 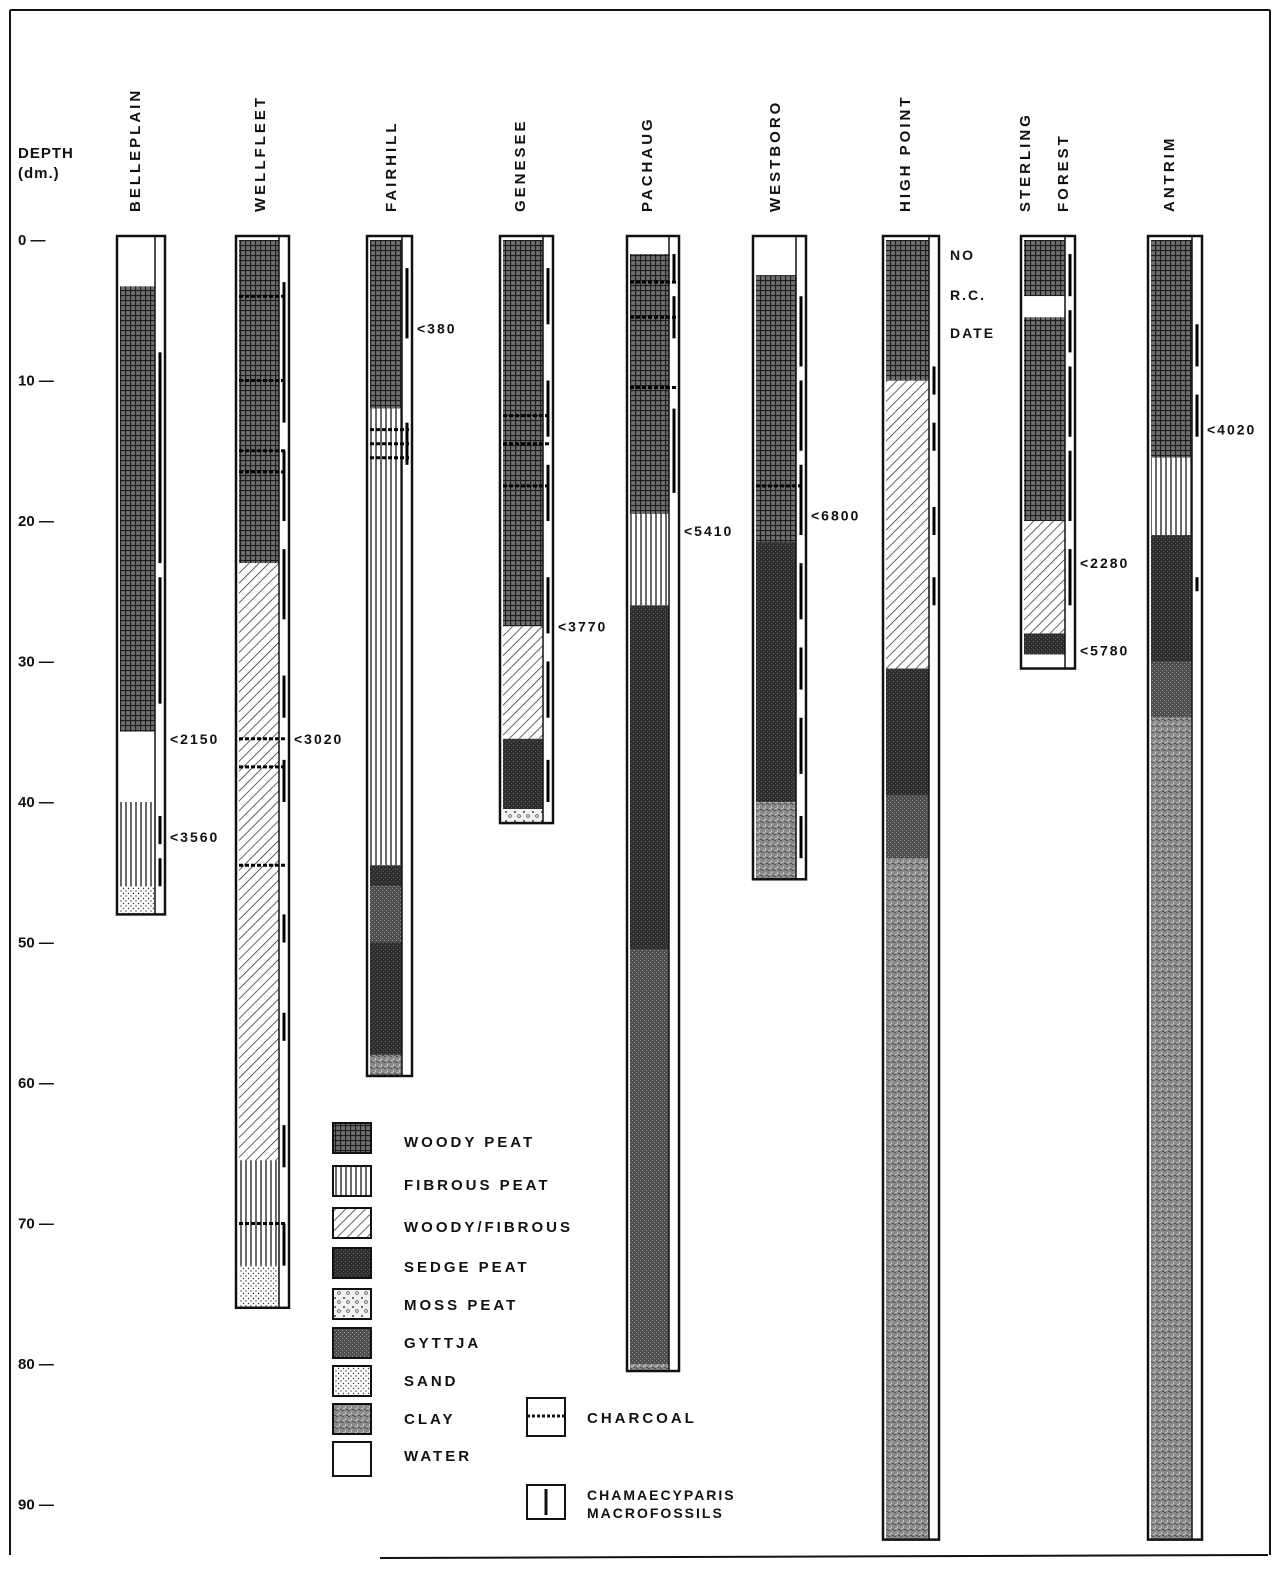 I want to click on legend-label-fibrous-peat: FIBROUS PEAT, so click(x=477, y=1185).